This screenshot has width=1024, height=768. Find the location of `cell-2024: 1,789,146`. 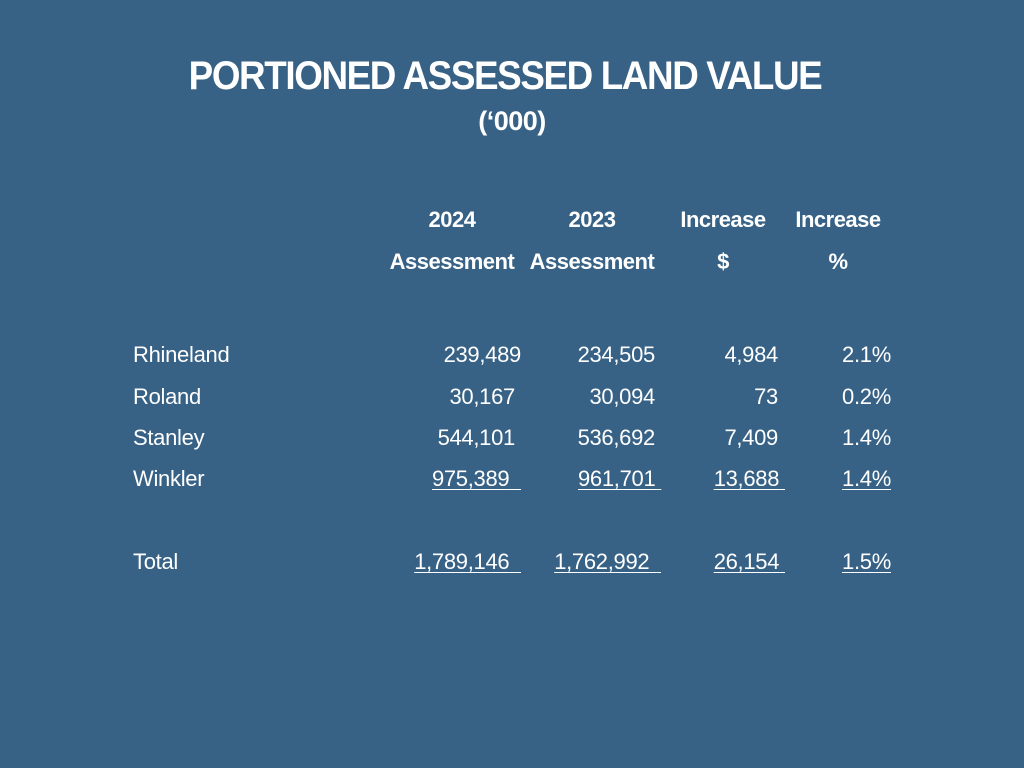

cell-2024: 1,789,146 is located at coordinates (459, 562).